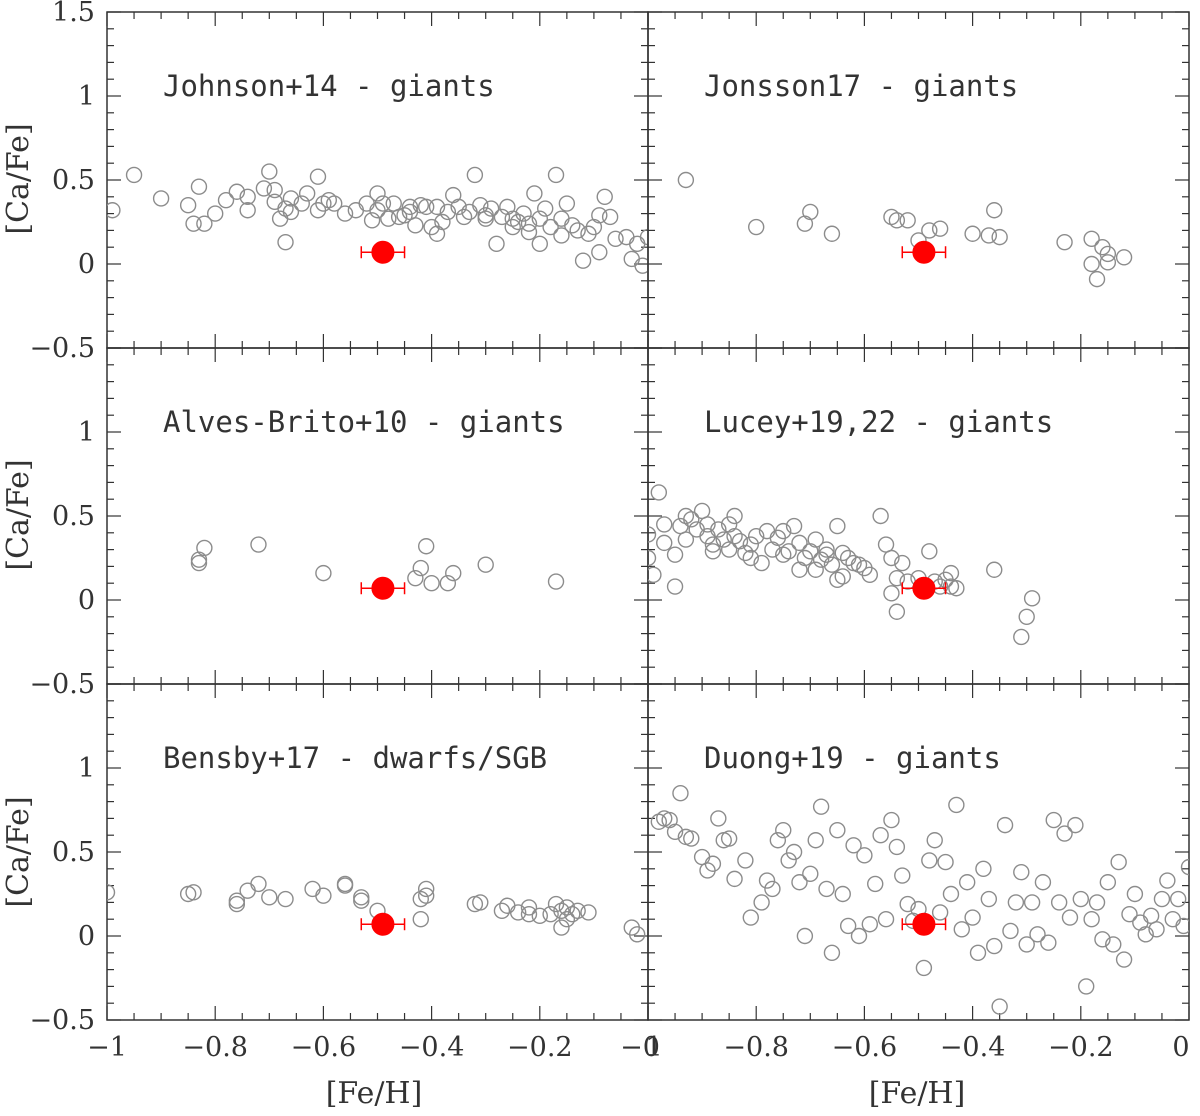  I want to click on x-axis-title-left: [Fe/H], so click(374, 1093).